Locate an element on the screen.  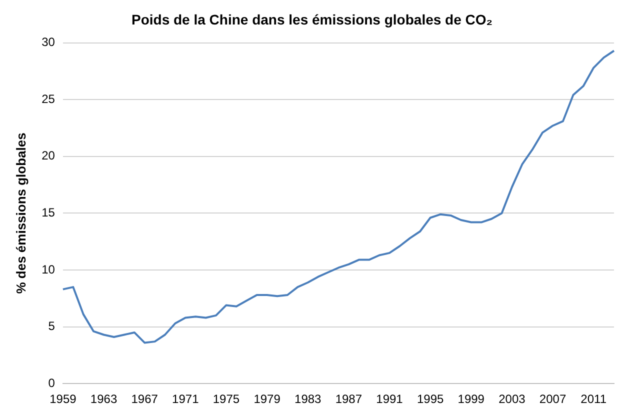
y-tick-label: 25 is located at coordinates (49, 99).